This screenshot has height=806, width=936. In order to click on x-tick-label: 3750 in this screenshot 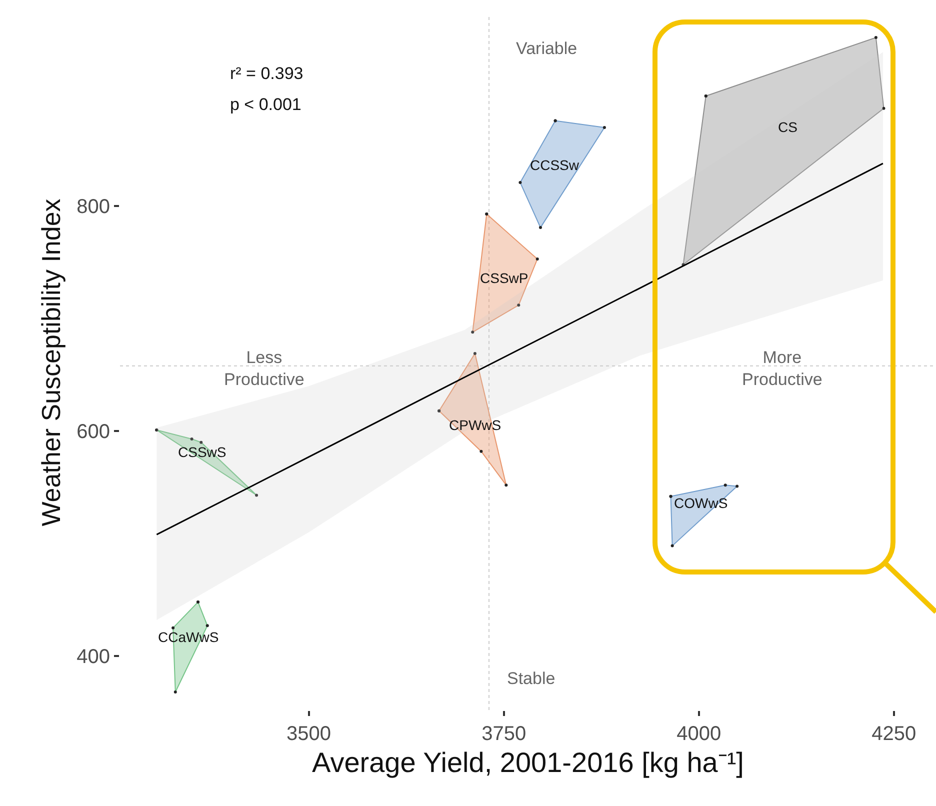, I will do `click(504, 734)`.